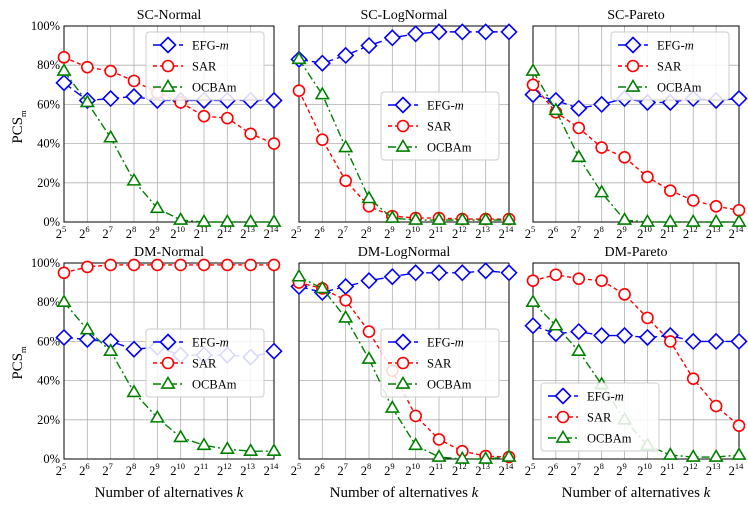  I want to click on x-tick-label: 211, so click(436, 469).